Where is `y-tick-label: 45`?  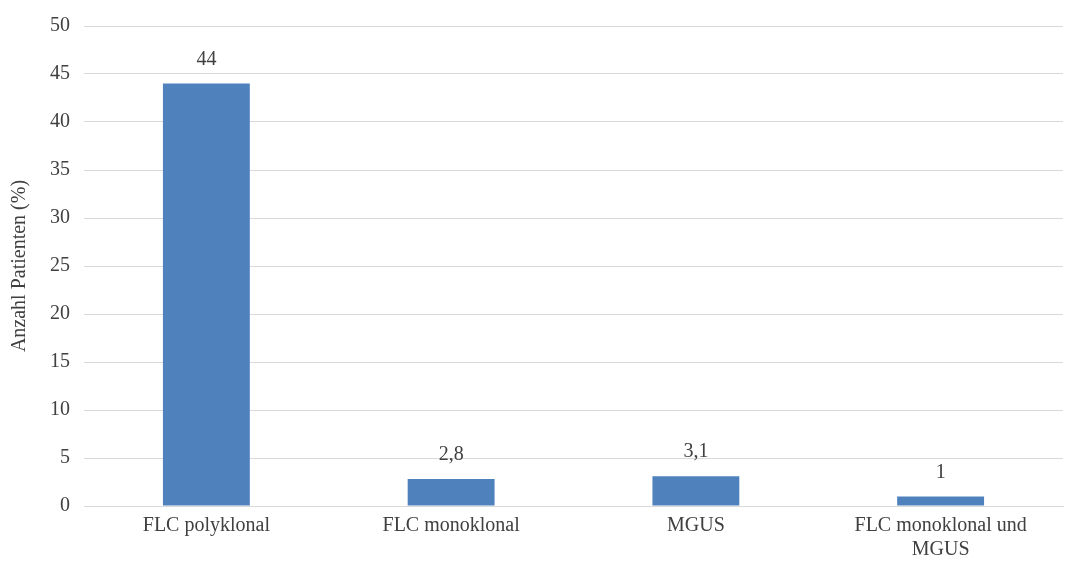 y-tick-label: 45 is located at coordinates (60, 72).